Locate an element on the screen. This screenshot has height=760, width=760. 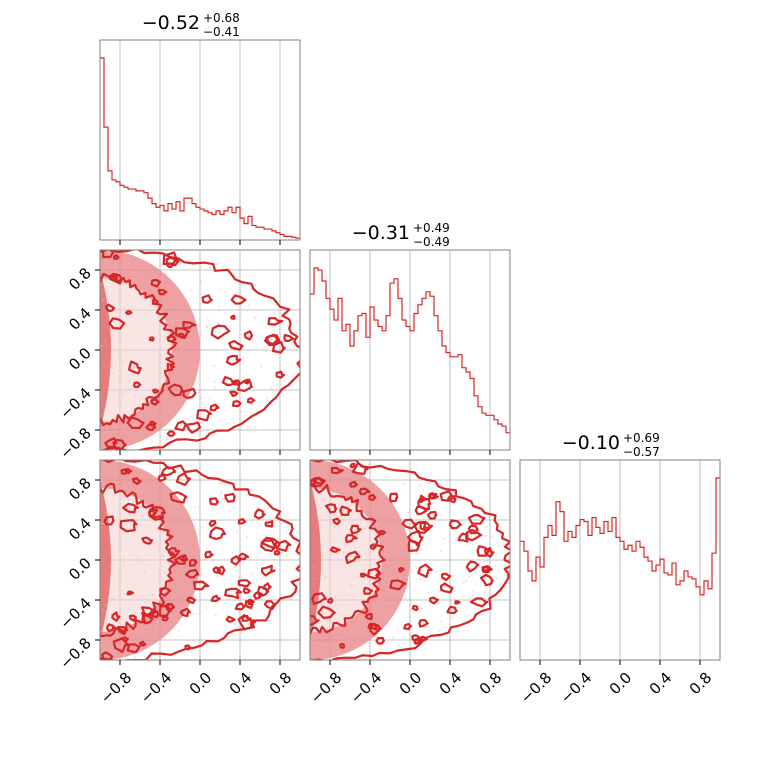
y-tick-label: 0.4 is located at coordinates (80, 529).